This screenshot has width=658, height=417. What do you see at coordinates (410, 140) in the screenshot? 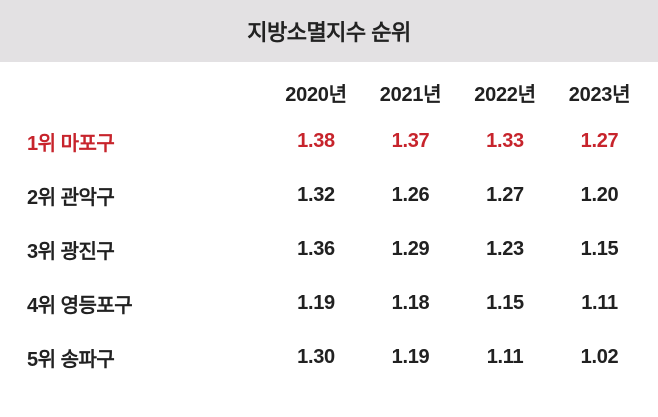
I see `index-value: 1.37` at bounding box center [410, 140].